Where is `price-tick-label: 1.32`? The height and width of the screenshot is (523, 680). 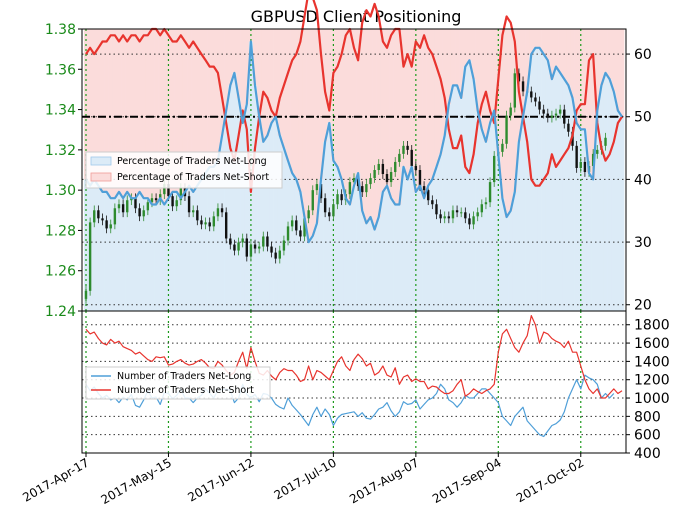
price-tick-label: 1.32 is located at coordinates (60, 151).